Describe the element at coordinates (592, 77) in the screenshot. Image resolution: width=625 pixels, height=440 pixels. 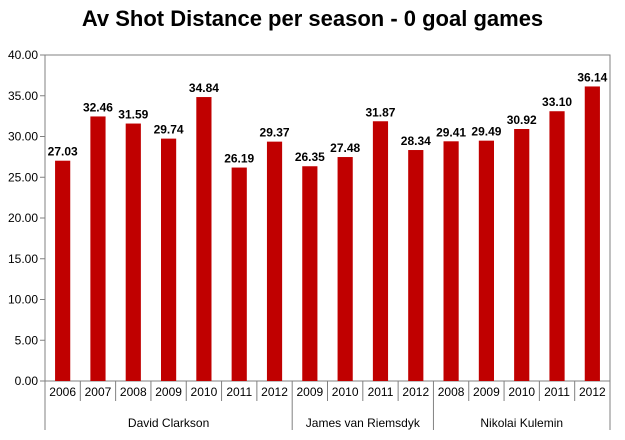
I see `data-label: 36.14` at that location.